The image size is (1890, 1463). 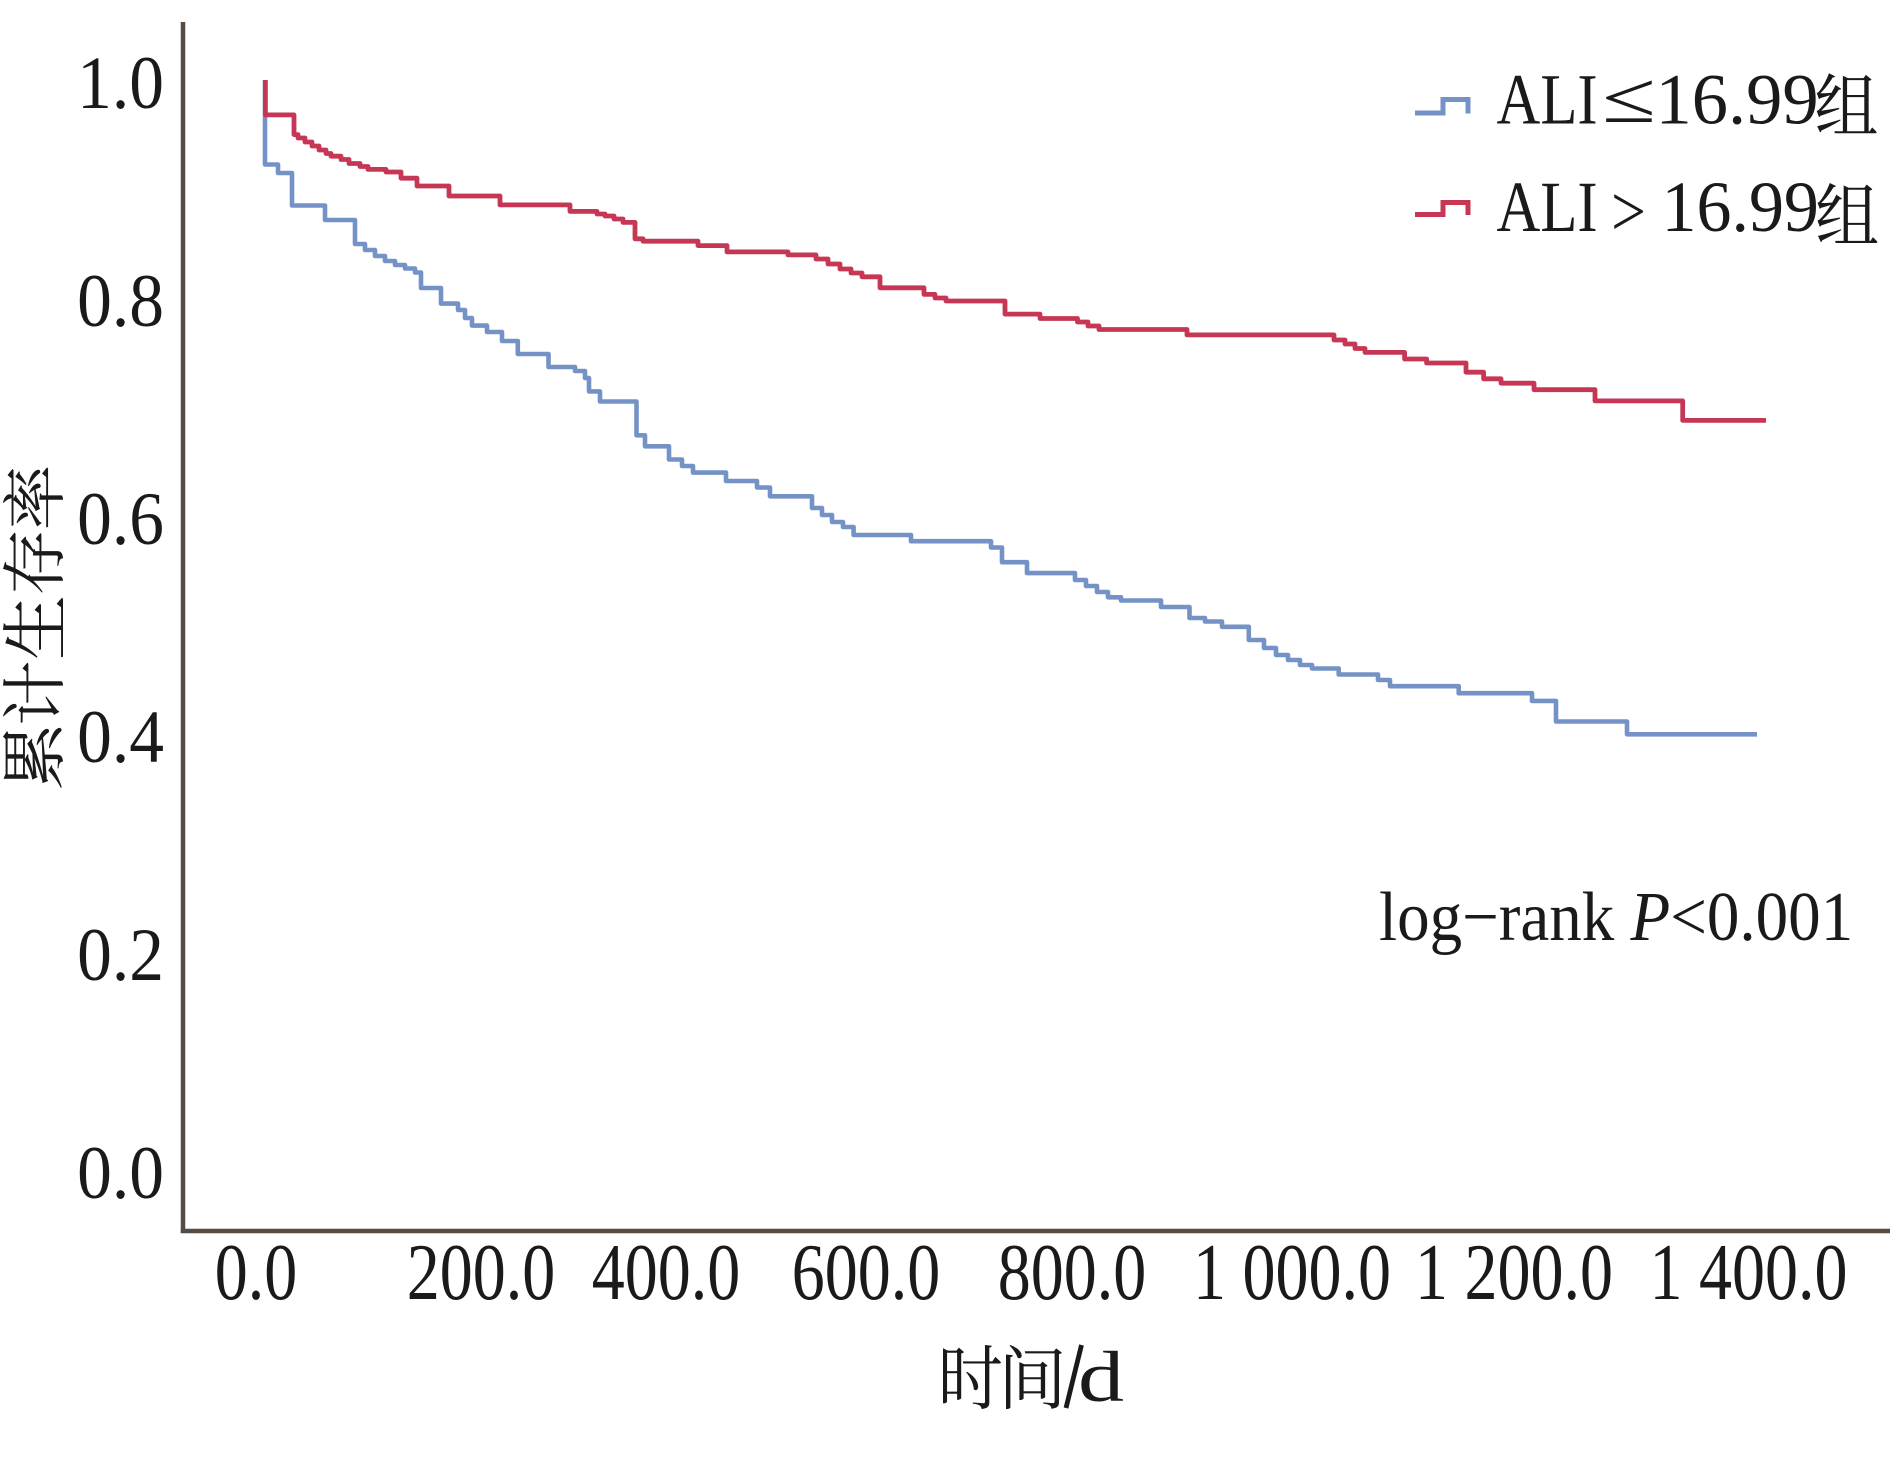 What do you see at coordinates (120, 736) in the screenshot?
I see `svg-text: 0.4` at bounding box center [120, 736].